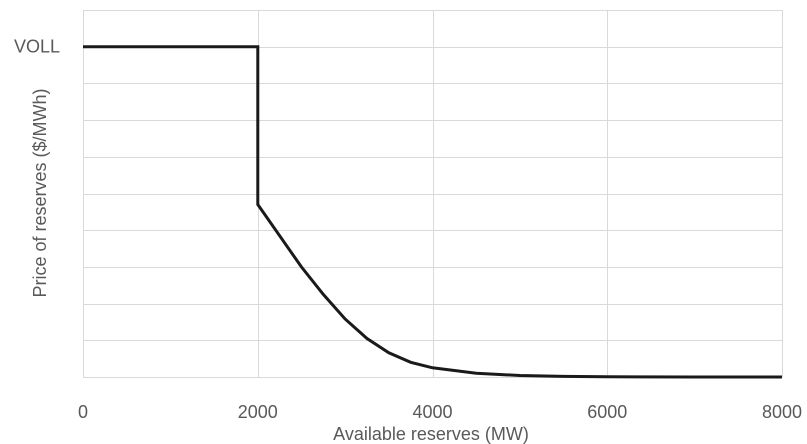 The height and width of the screenshot is (444, 807). Describe the element at coordinates (607, 412) in the screenshot. I see `x-tick-label: 6000` at that location.